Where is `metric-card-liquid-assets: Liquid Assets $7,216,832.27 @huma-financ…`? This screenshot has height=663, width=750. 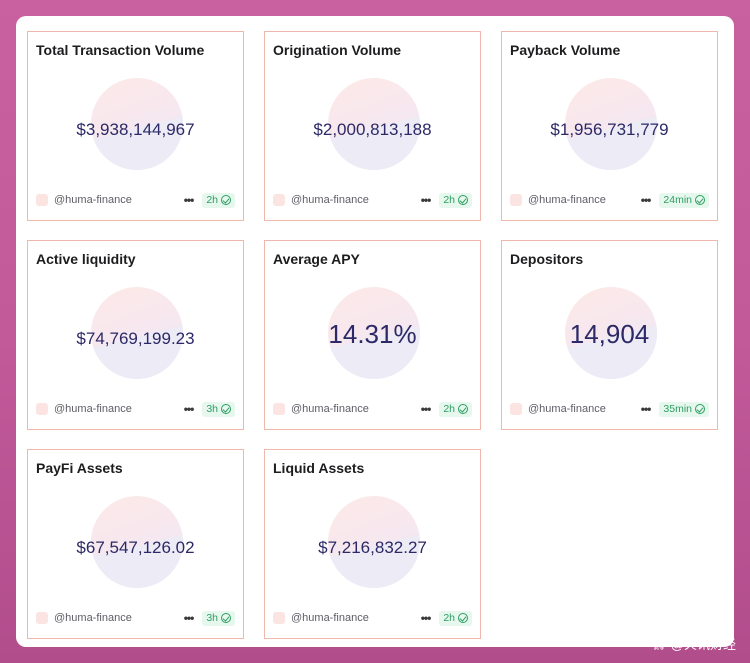 metric-card-liquid-assets: Liquid Assets $7,216,832.27 @huma-financ… is located at coordinates (372, 544).